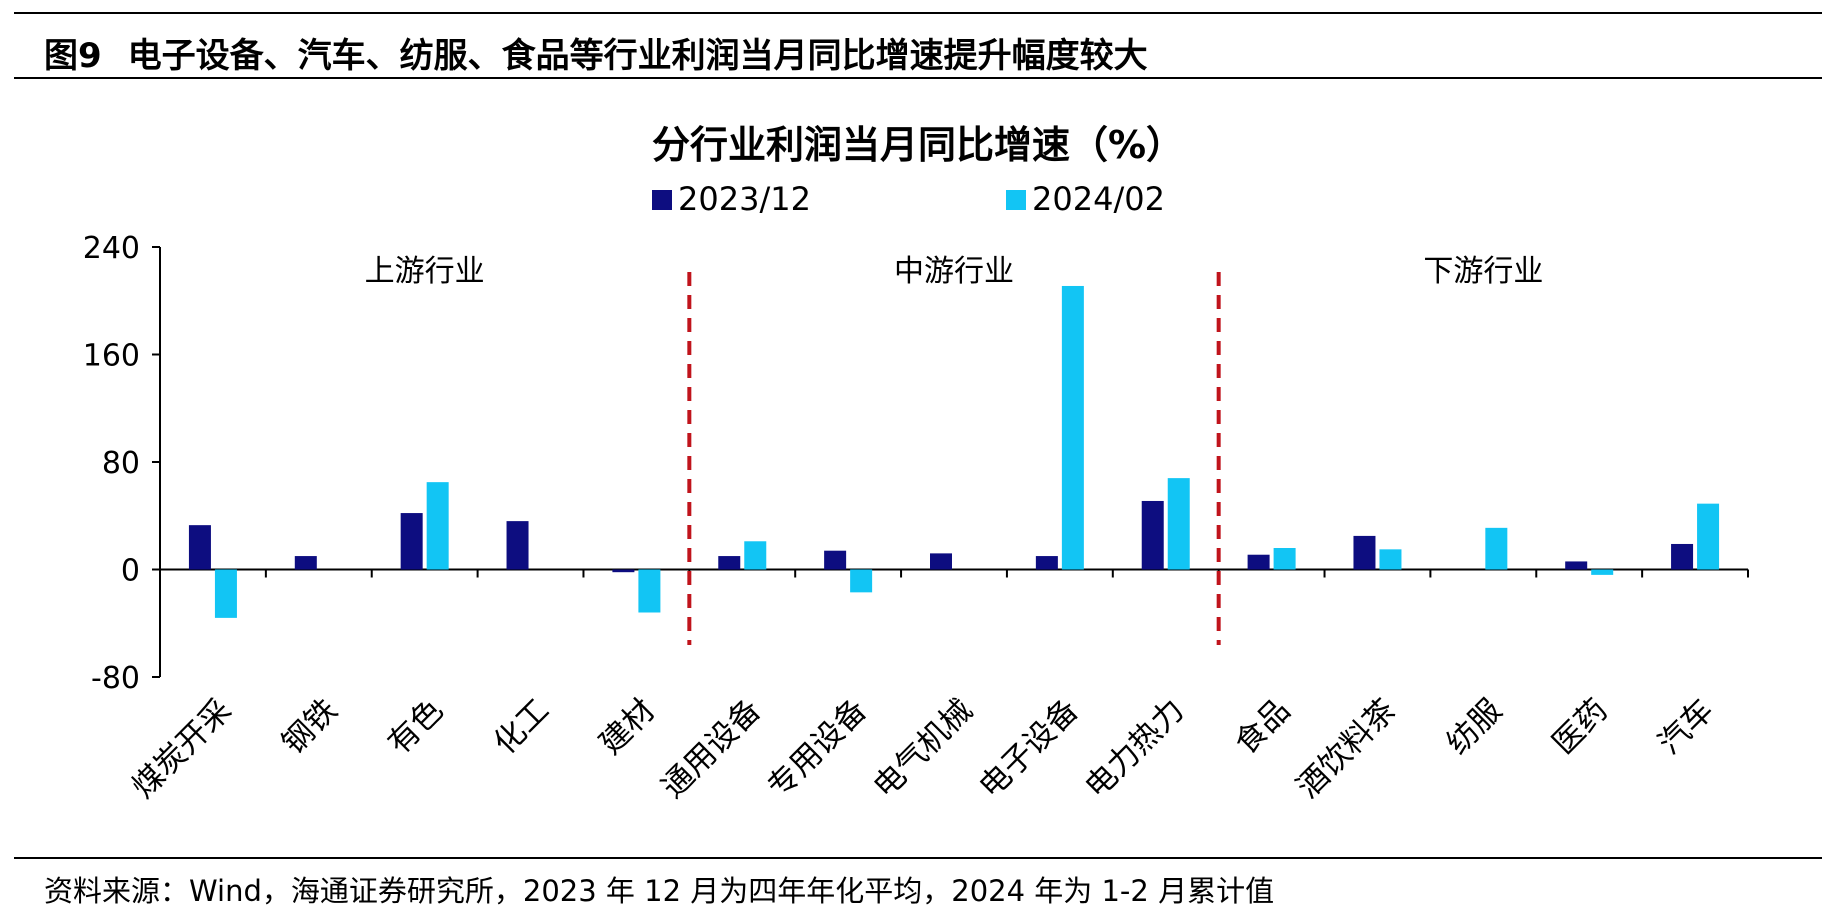  I want to click on group-labels: 上游行业 中游行业 下游行业, so click(954, 271).